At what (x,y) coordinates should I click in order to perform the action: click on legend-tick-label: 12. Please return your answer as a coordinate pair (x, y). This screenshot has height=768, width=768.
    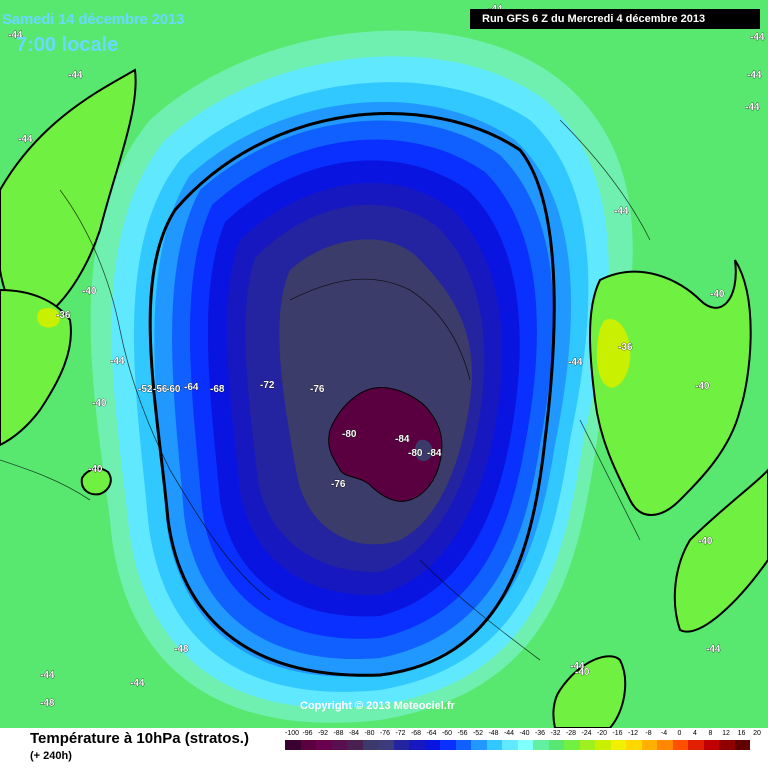
    Looking at the image, I should click on (726, 733).